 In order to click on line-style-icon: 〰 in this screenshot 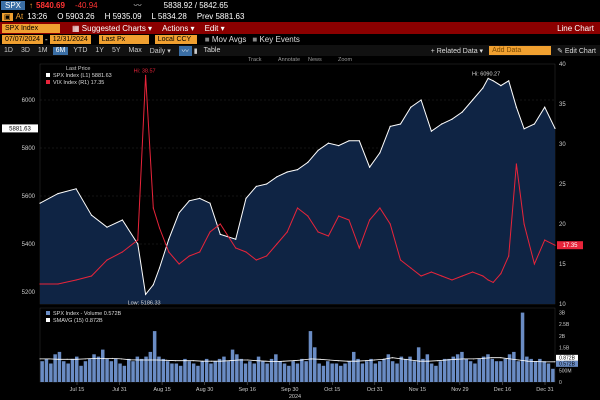, I will do `click(185, 50)`.